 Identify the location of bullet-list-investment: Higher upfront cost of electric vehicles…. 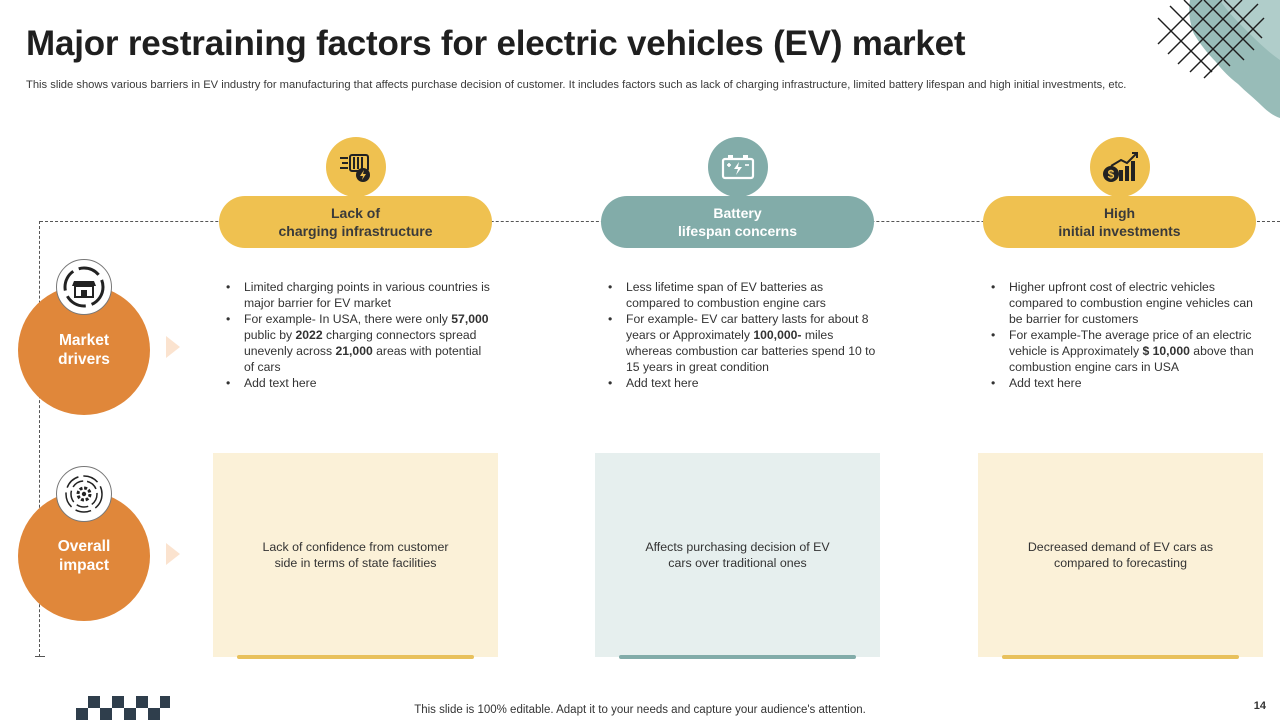
(1124, 335).